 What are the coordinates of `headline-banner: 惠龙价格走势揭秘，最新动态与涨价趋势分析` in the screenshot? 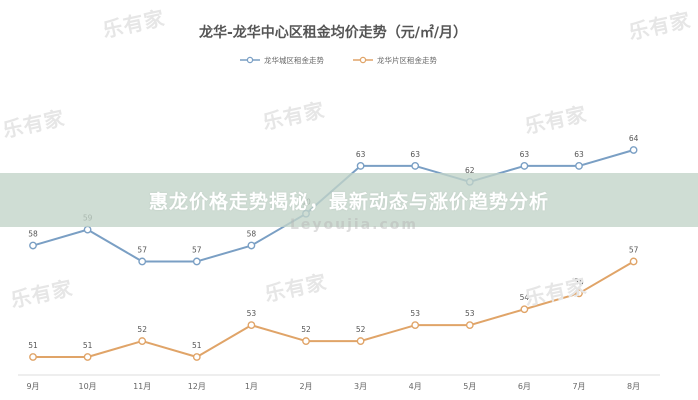 It's located at (349, 200).